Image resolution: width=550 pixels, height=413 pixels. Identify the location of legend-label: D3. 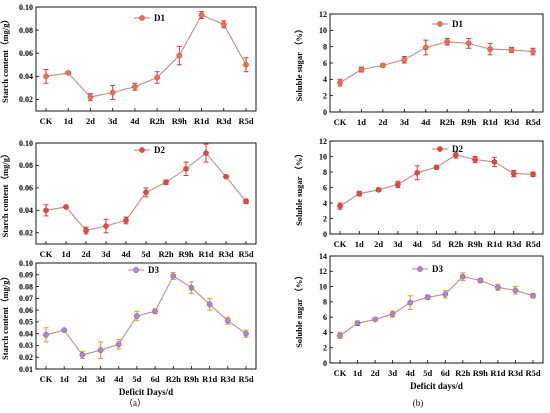
(437, 269).